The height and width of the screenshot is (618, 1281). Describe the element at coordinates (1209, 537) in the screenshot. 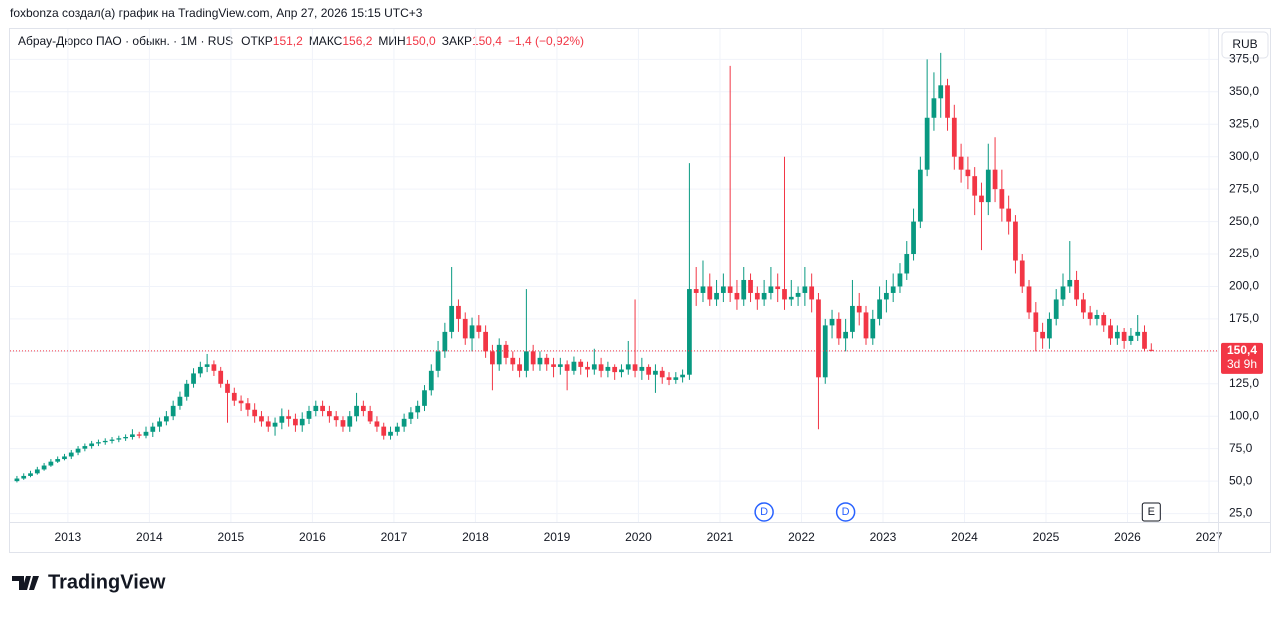

I see `x-tick-label: 2027` at that location.